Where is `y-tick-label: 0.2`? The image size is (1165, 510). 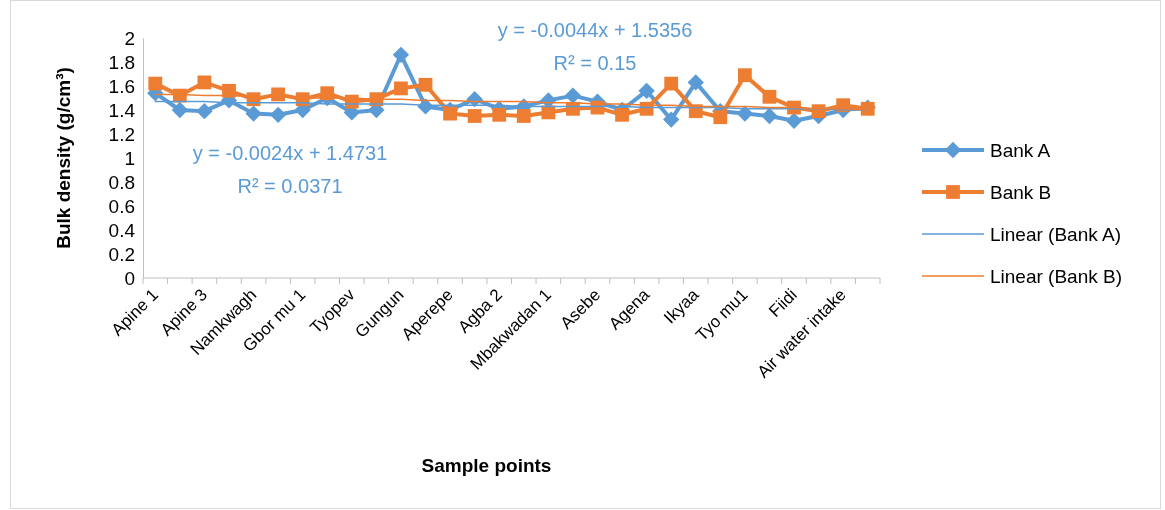
y-tick-label: 0.2 is located at coordinates (121, 254).